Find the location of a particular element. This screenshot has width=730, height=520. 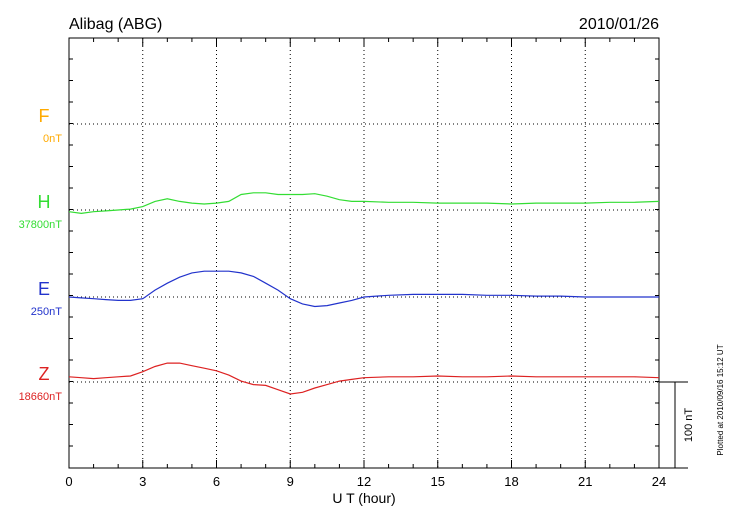

x-tick-label: 9 is located at coordinates (290, 481).